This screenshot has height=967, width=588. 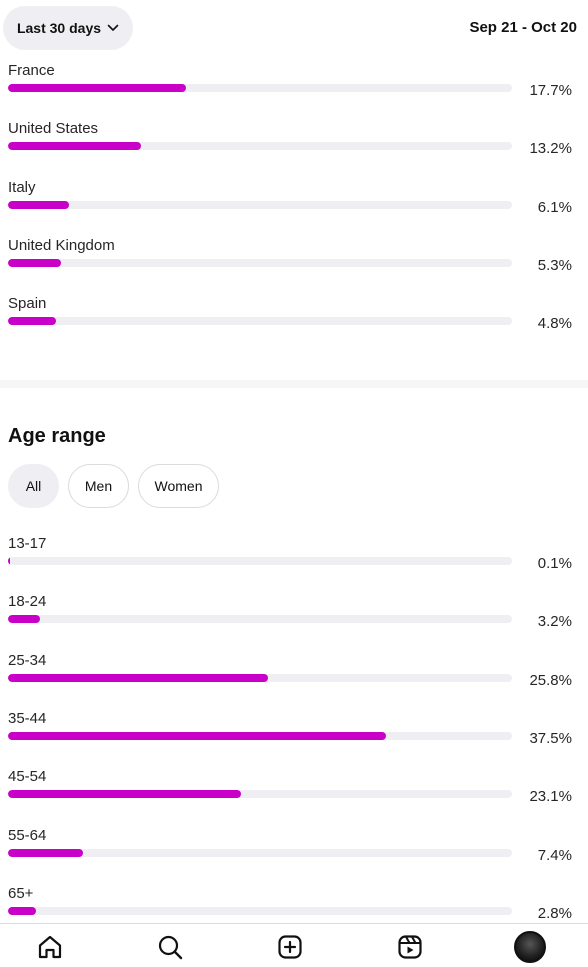 I want to click on age-percent: 23.1%, so click(x=550, y=796).